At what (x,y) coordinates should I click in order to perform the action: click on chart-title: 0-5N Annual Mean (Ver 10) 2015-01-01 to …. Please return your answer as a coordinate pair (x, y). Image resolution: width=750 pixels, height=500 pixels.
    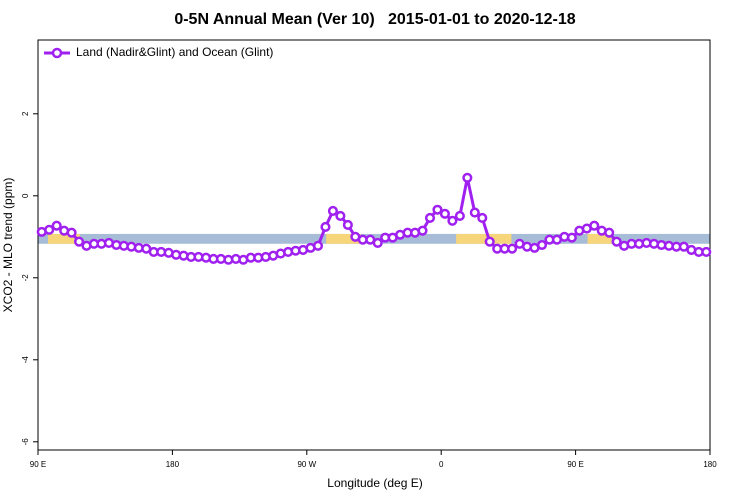
    Looking at the image, I should click on (374, 19).